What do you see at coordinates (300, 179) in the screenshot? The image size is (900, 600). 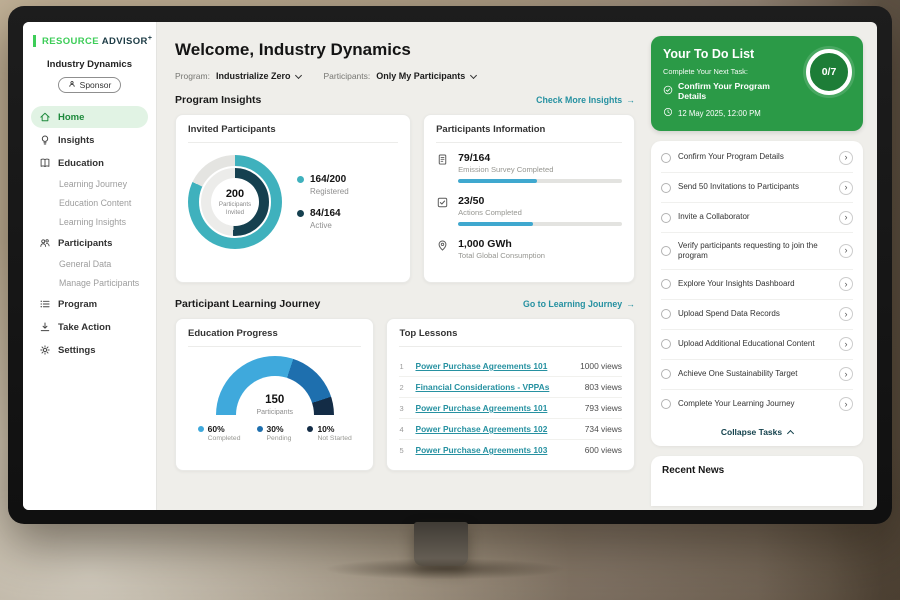 I see `legend-dot` at bounding box center [300, 179].